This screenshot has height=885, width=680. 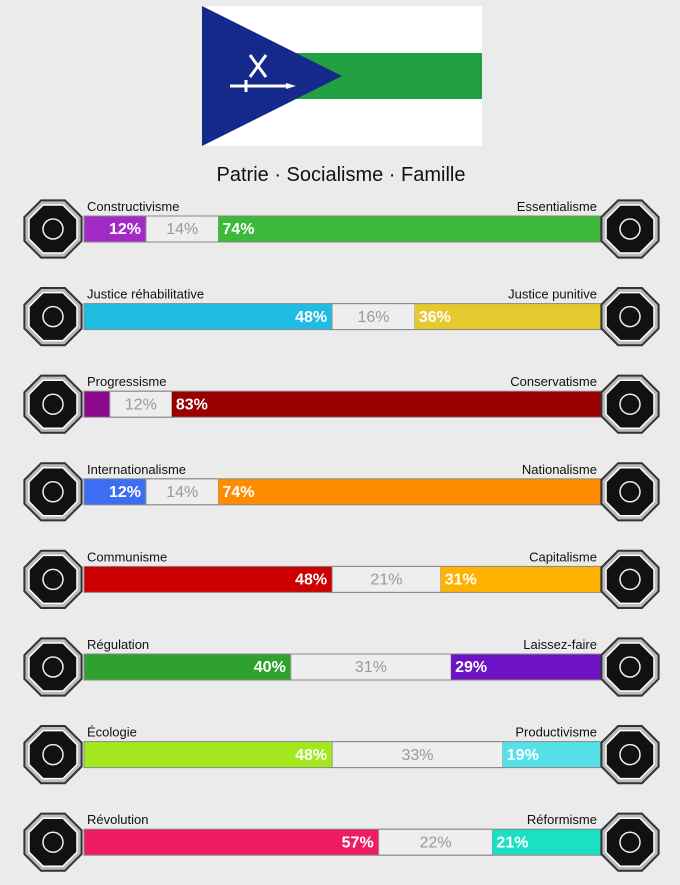 What do you see at coordinates (417, 755) in the screenshot?
I see `value-label: 33%` at bounding box center [417, 755].